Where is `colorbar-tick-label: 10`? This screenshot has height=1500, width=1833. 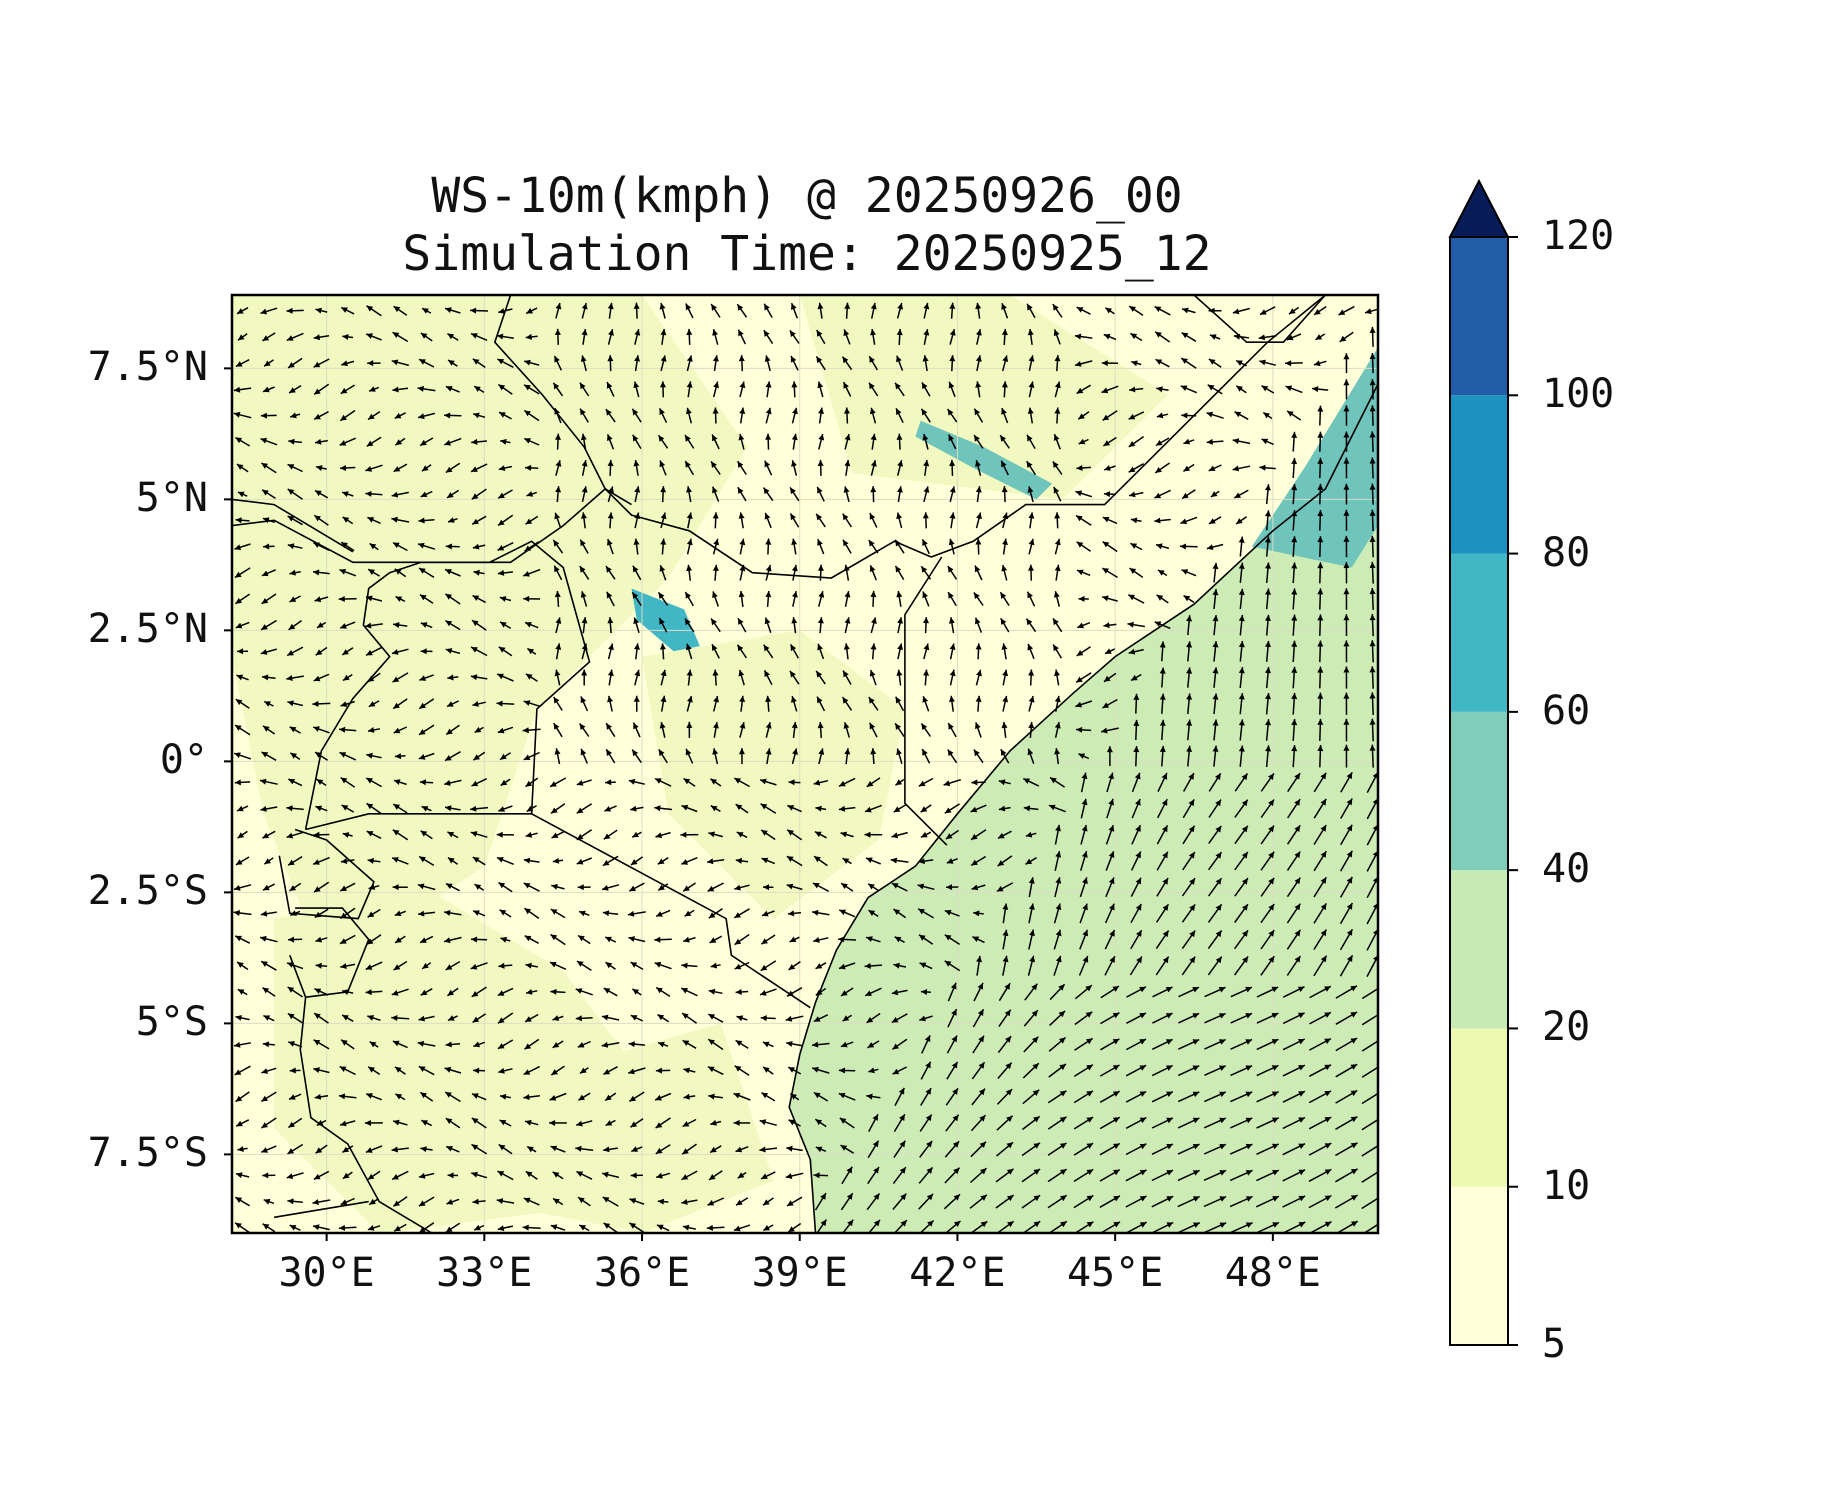 colorbar-tick-label: 10 is located at coordinates (1566, 1185).